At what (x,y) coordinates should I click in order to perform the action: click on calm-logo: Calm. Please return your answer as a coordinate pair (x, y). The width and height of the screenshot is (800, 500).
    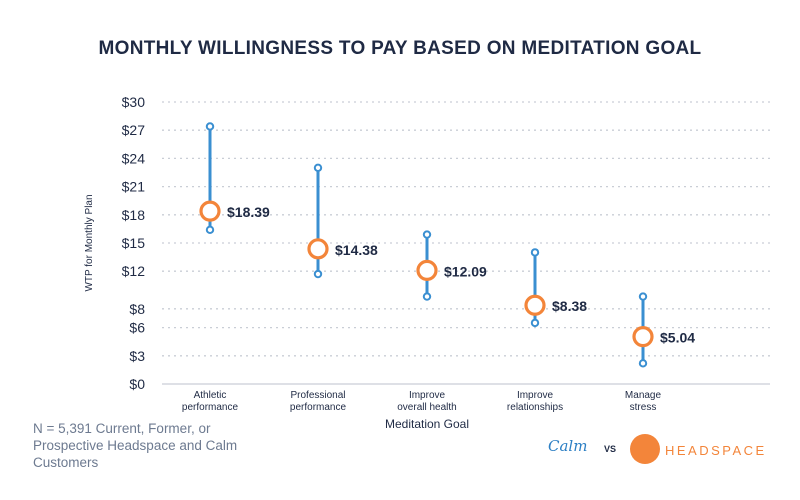
    Looking at the image, I should click on (568, 446).